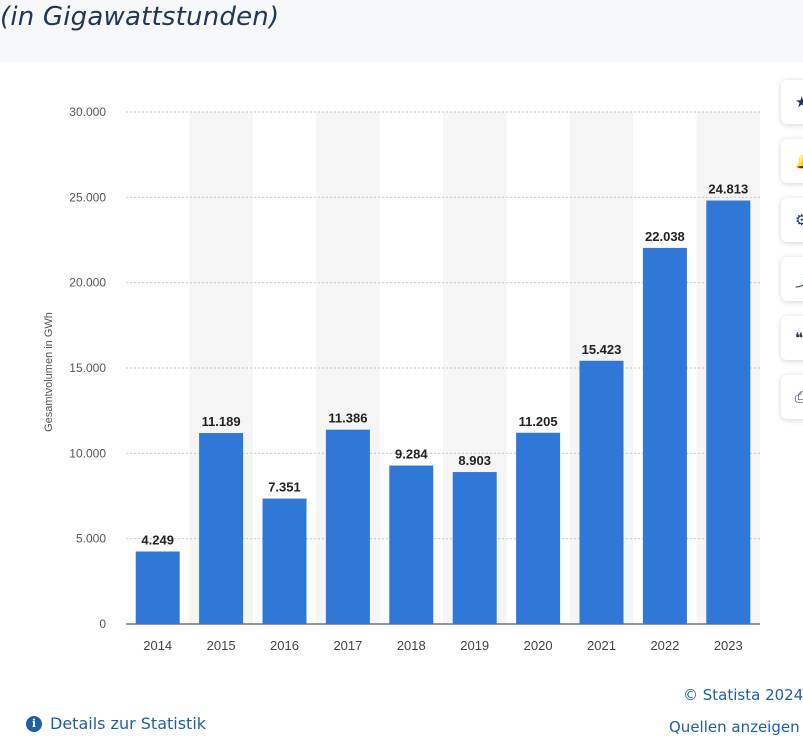 The image size is (803, 738). I want to click on x-tick-label: 2016, so click(284, 645).